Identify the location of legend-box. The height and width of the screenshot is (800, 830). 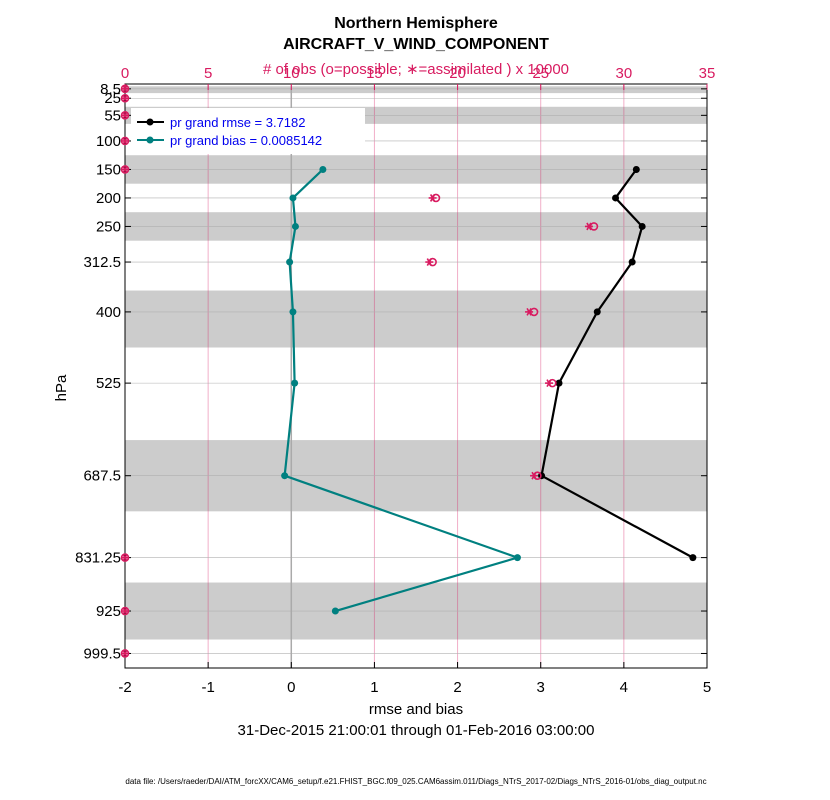
(248, 131).